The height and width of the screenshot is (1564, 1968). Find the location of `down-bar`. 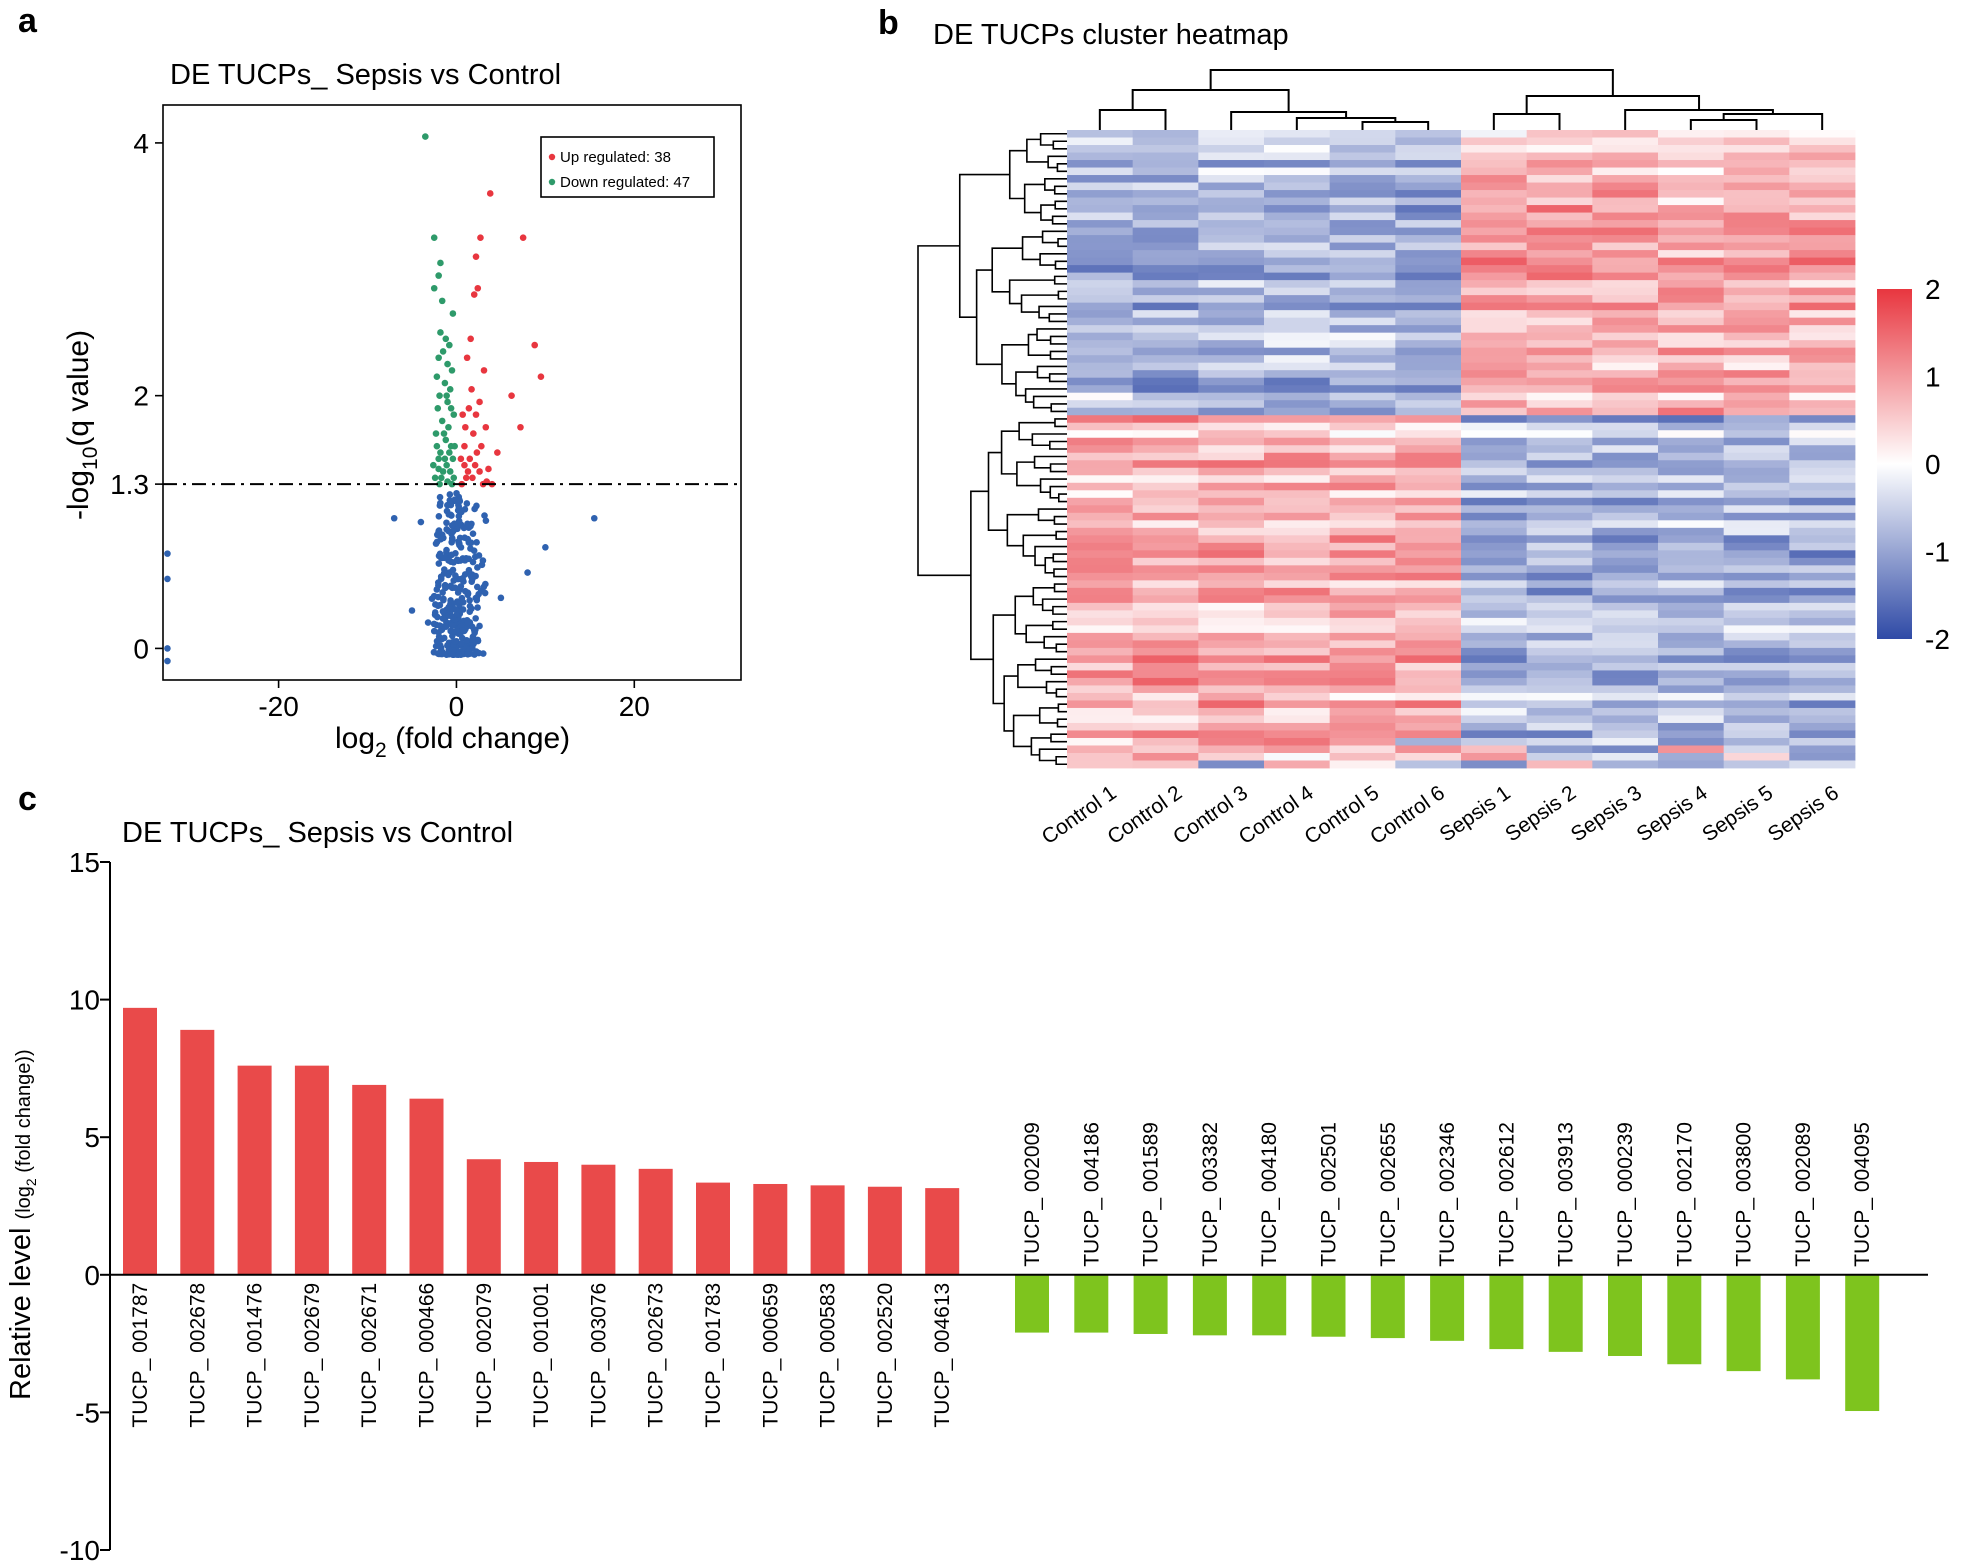

down-bar is located at coordinates (1387, 1306).